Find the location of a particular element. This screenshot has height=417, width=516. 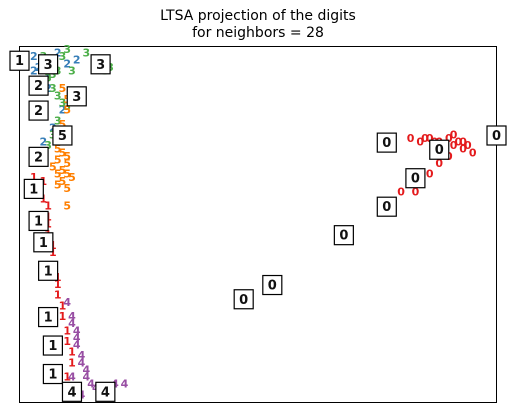

digit-thumbnail: 5 is located at coordinates (62, 135).